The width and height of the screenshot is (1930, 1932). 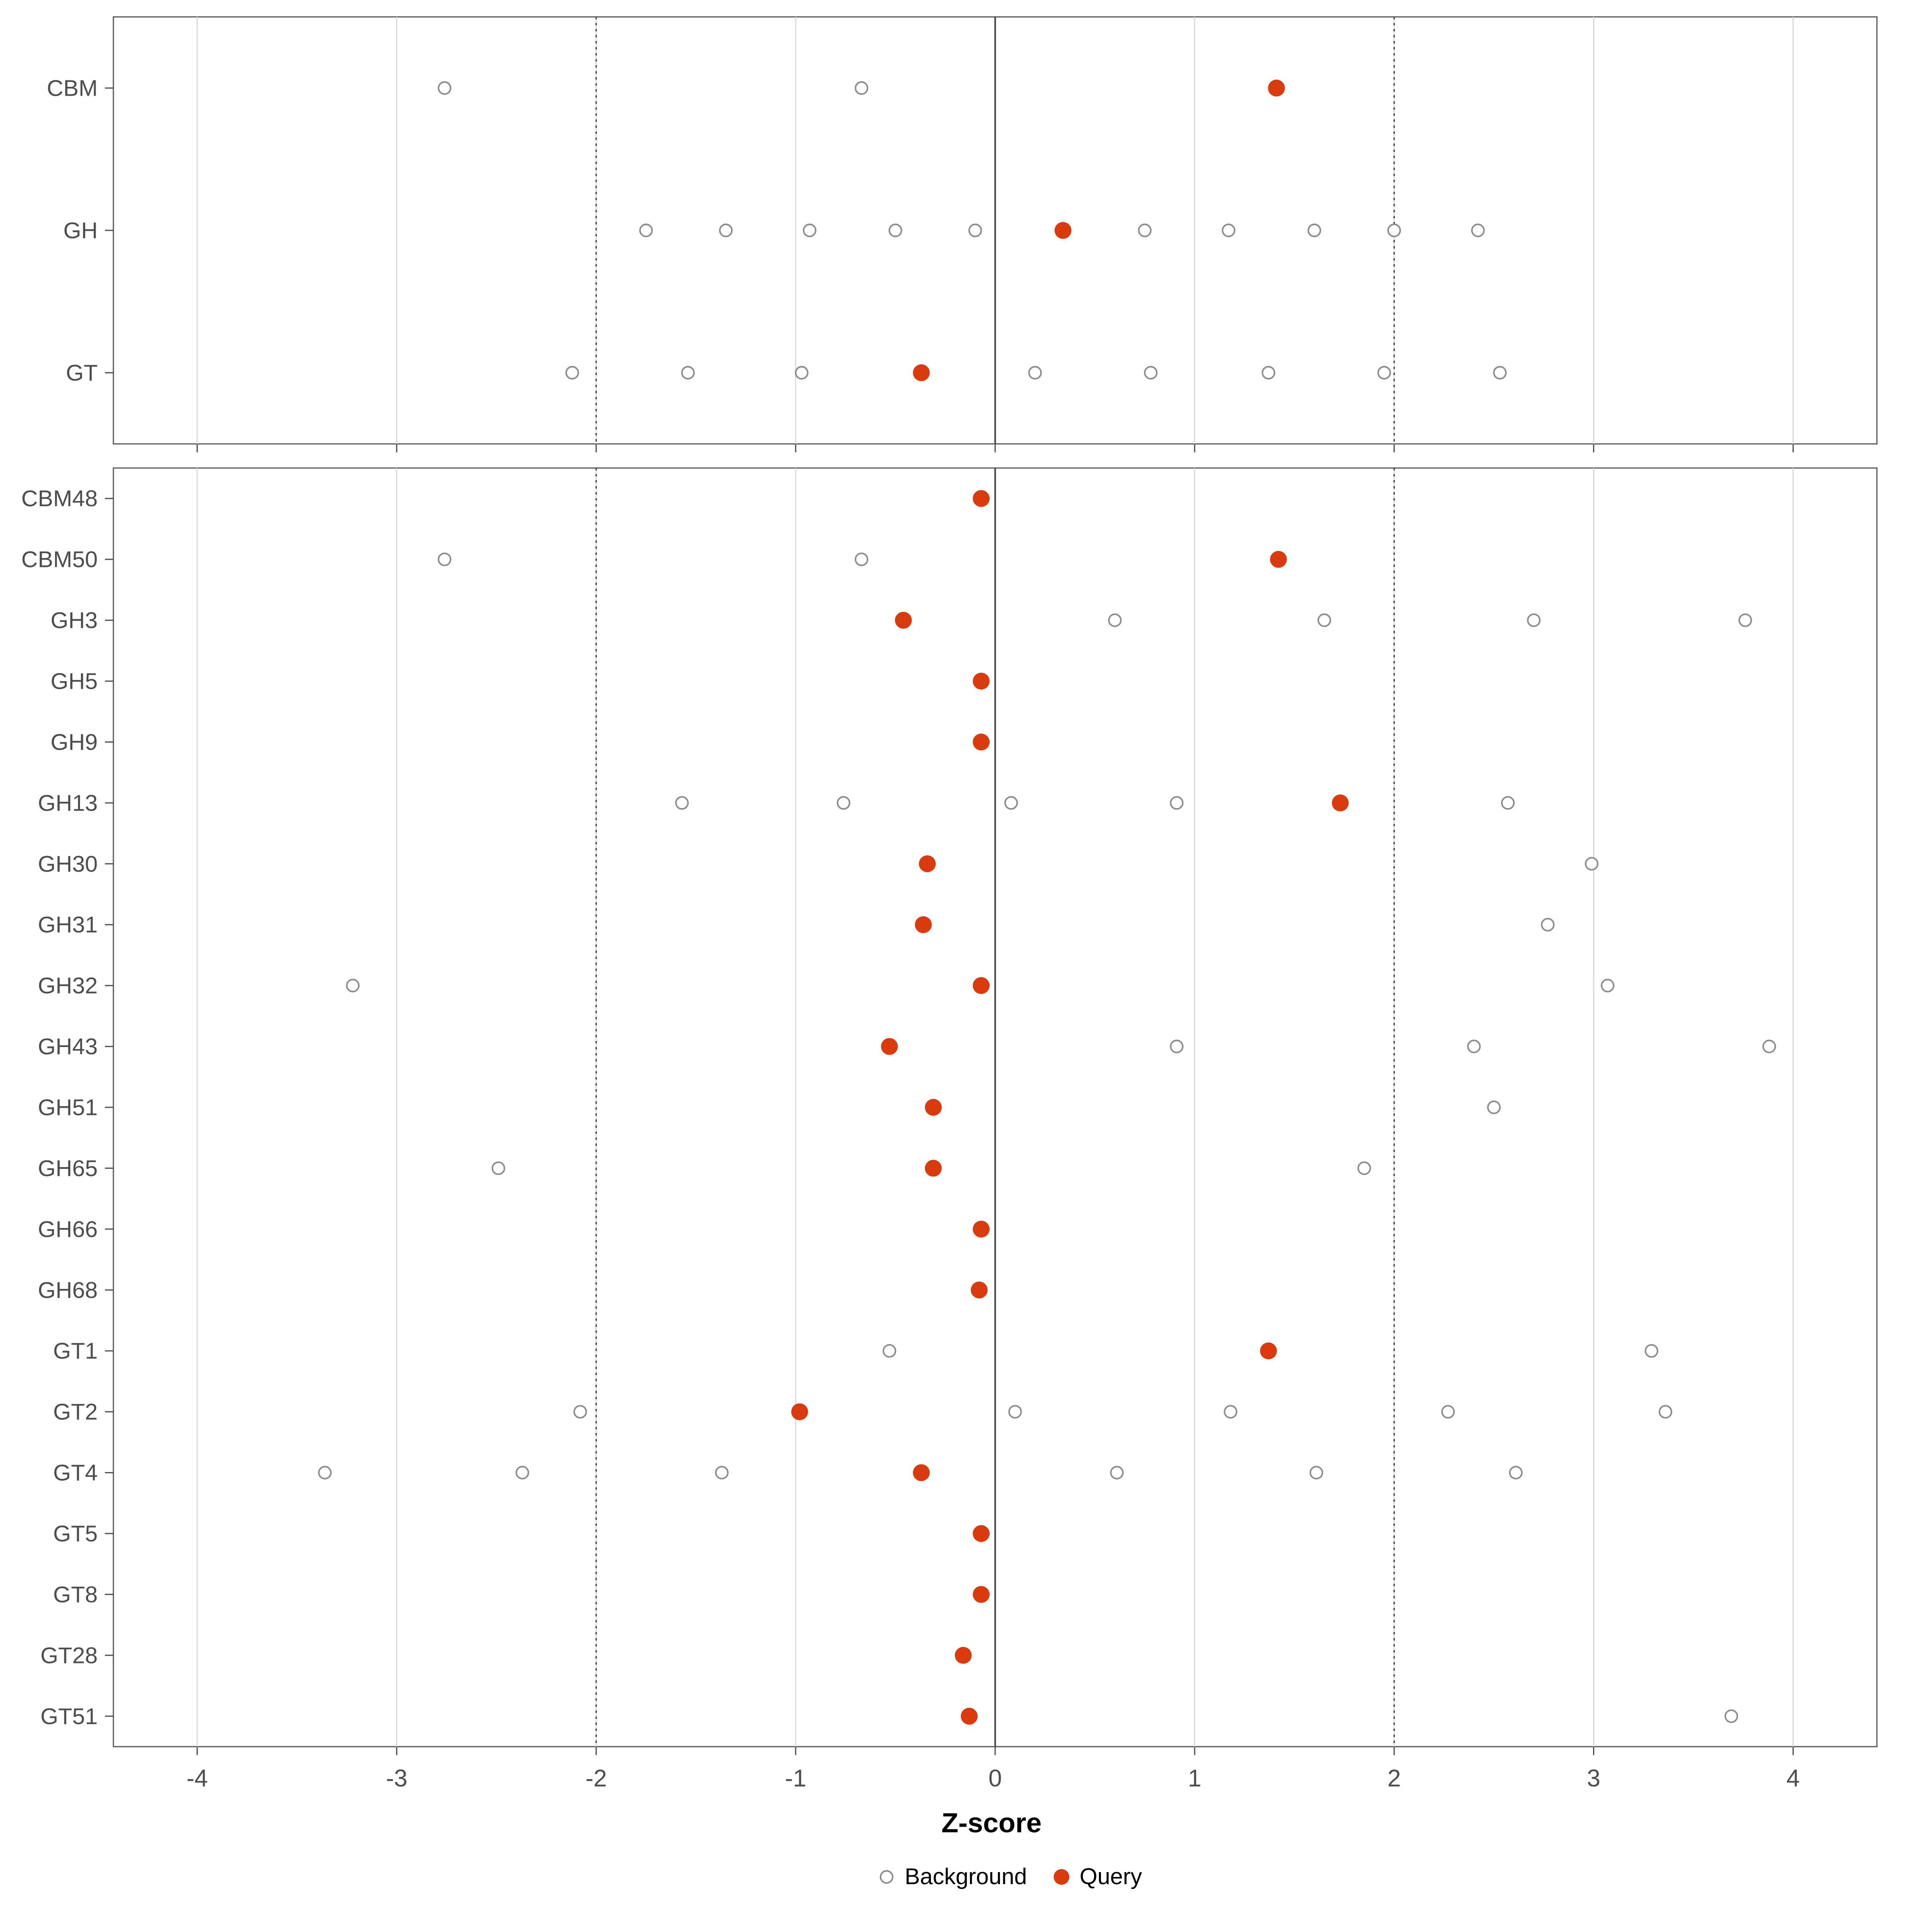 I want to click on row-label-GH65: GH65, so click(x=68, y=1168).